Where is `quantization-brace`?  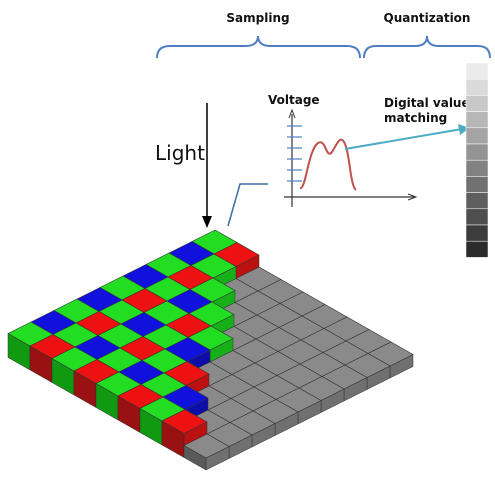 quantization-brace is located at coordinates (427, 47).